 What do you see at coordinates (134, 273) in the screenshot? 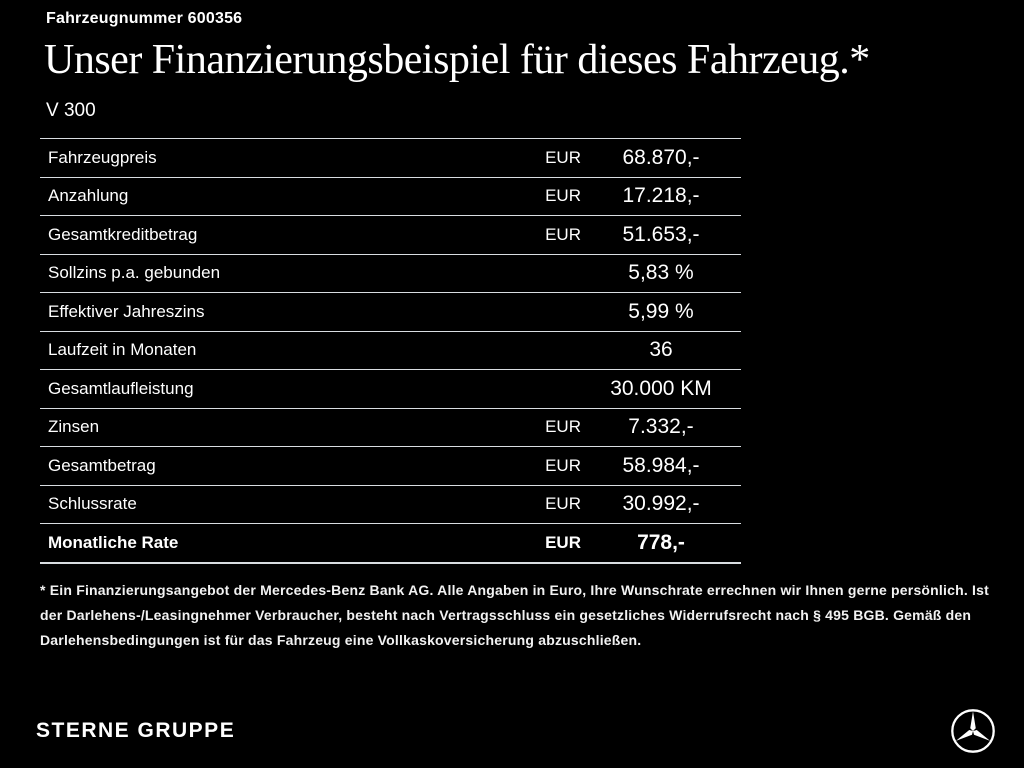
I see `row-label: Sollzins p.a. gebunden` at bounding box center [134, 273].